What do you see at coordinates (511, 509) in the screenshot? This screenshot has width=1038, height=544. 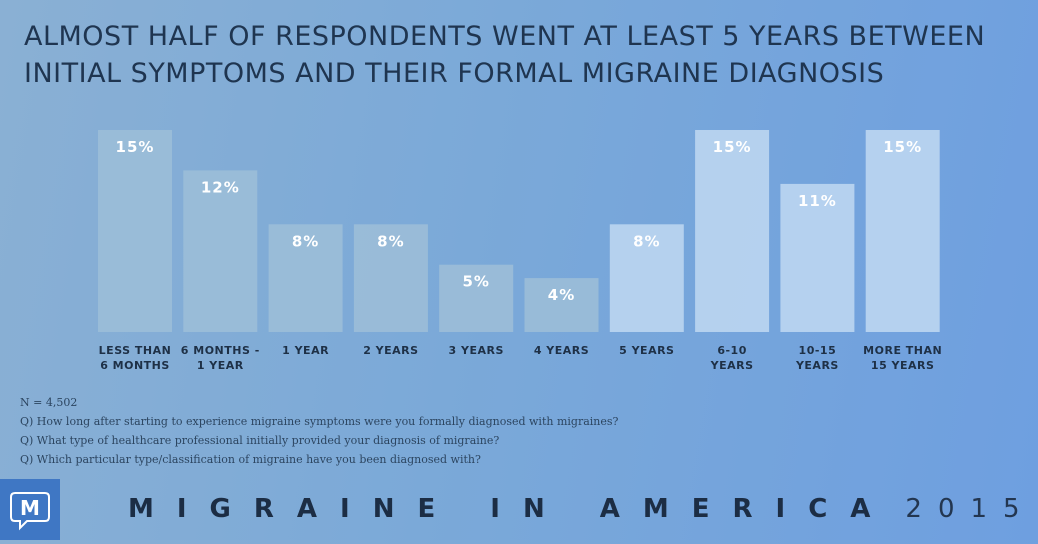 I see `footer-brand: MIGRAINE IN AMERICA` at bounding box center [511, 509].